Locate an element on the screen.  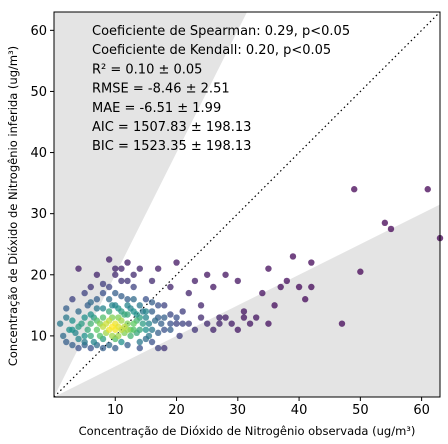
x-tick-label: 20 is located at coordinates (176, 410).